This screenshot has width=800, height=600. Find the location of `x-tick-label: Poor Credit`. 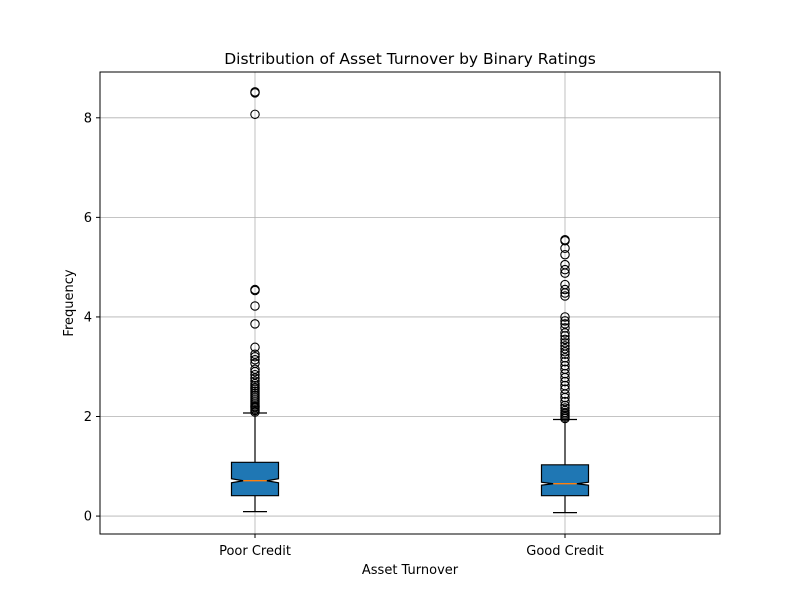

x-tick-label: Poor Credit is located at coordinates (255, 551).